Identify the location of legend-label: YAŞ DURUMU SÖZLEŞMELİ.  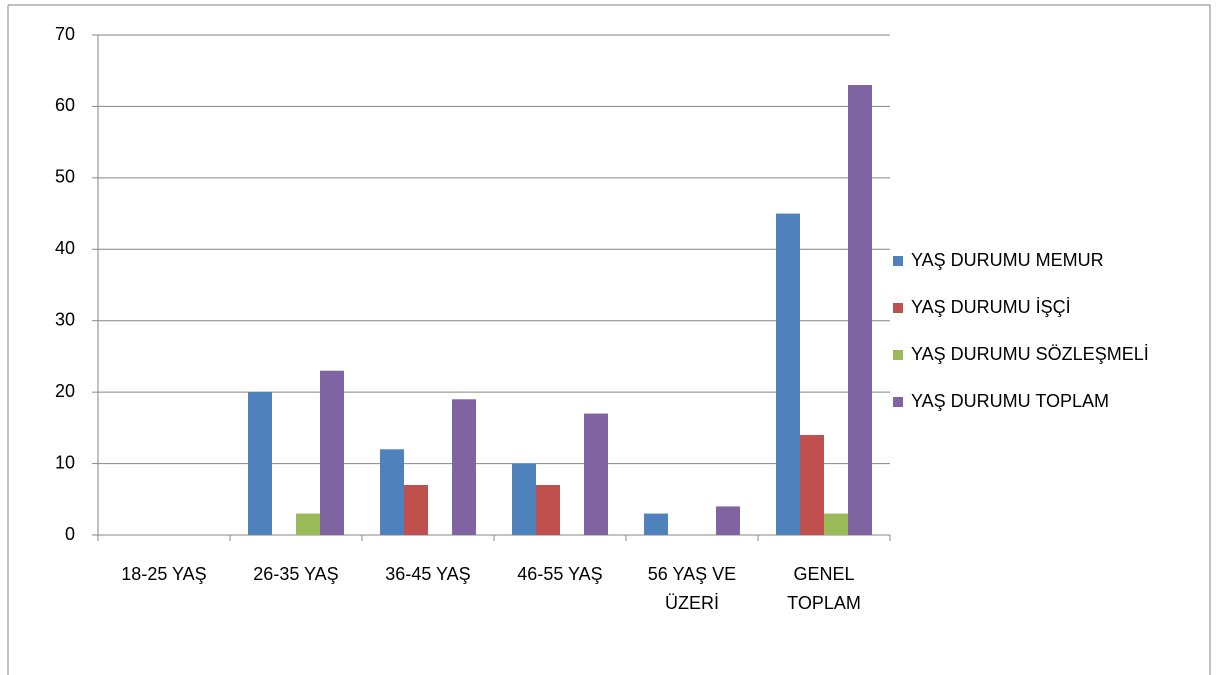
(1030, 354).